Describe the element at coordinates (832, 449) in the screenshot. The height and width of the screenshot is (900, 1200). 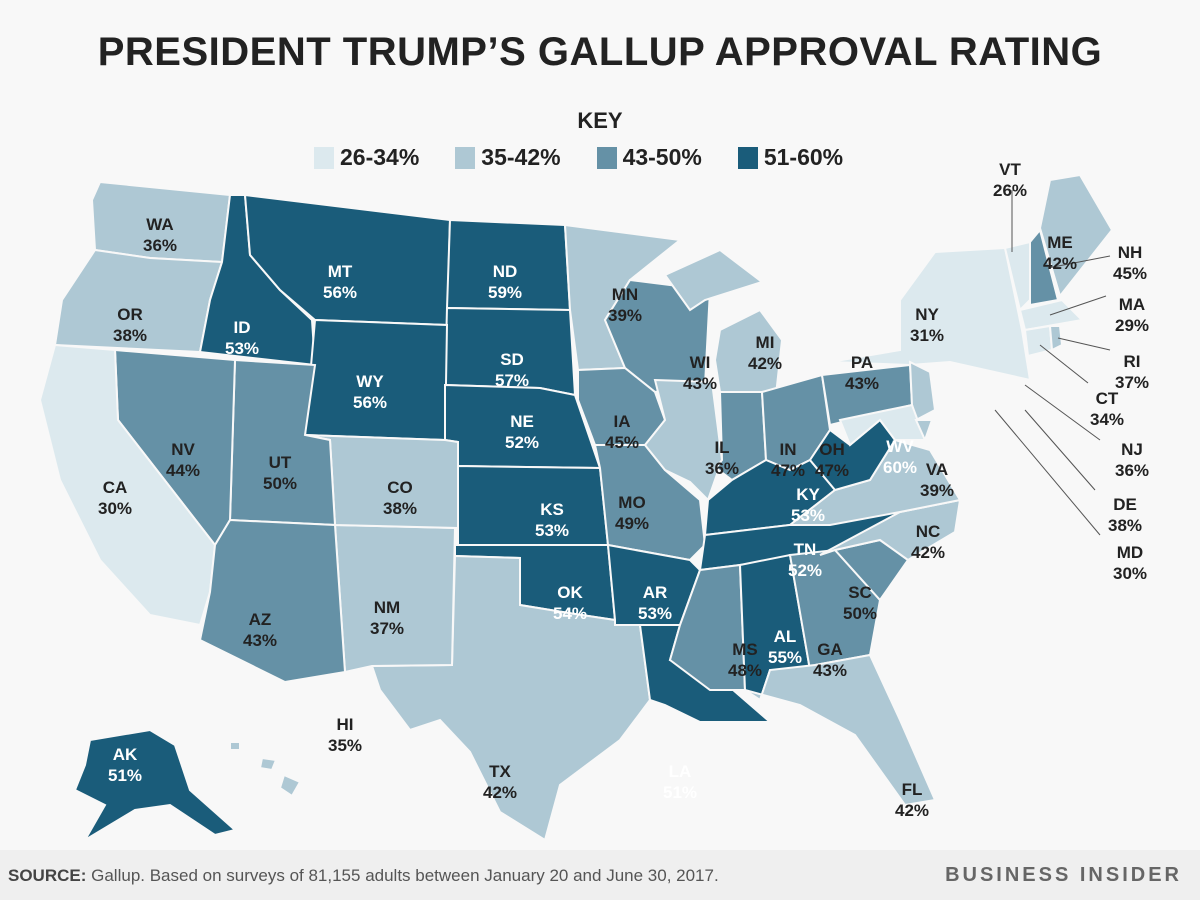
I see `state-label-oh: OH` at that location.